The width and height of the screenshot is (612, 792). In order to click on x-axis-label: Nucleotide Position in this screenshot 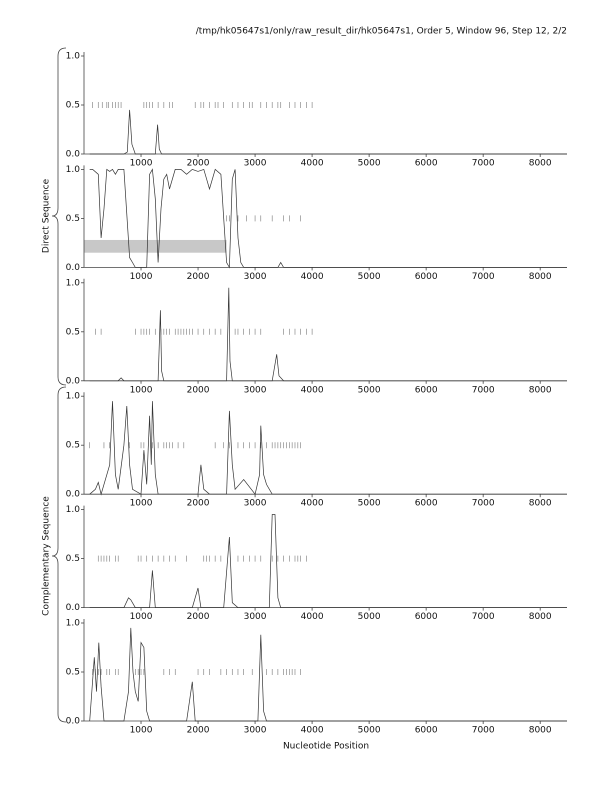, I will do `click(326, 747)`.